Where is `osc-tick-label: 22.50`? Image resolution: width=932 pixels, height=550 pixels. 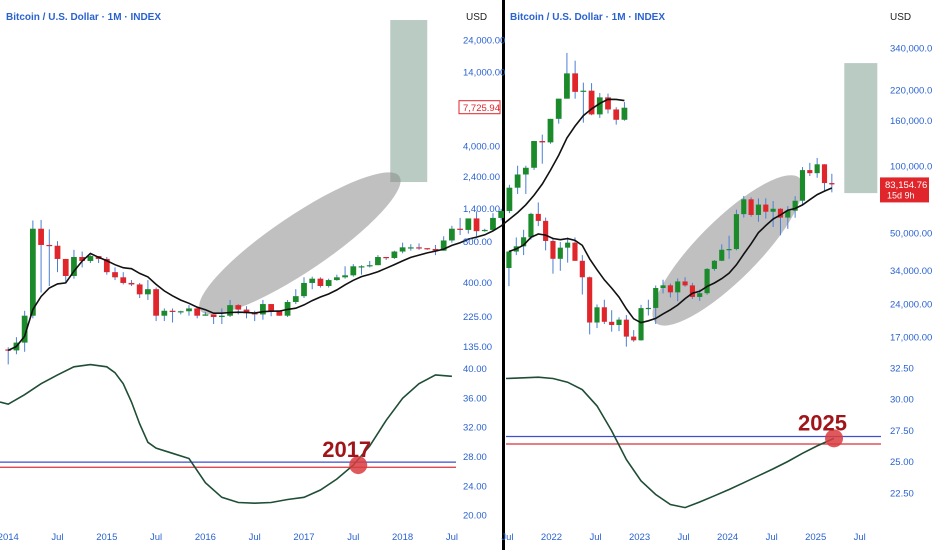 osc-tick-label: 22.50 is located at coordinates (902, 493).